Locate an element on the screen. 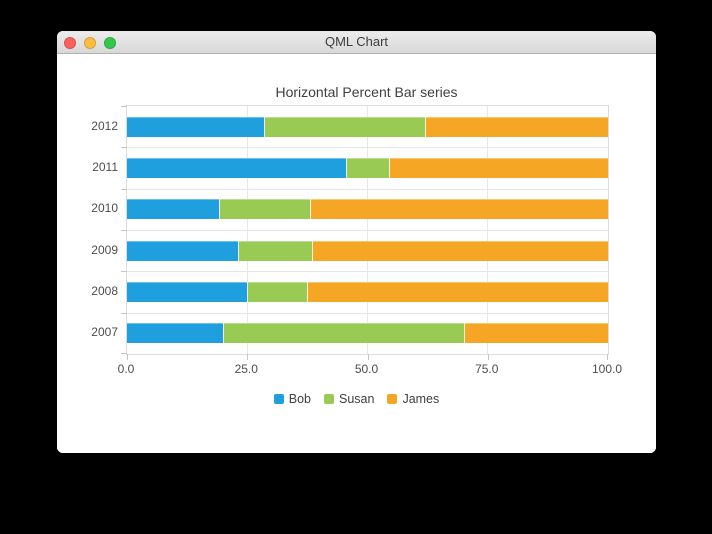  y-axis-label-2012: 2012 is located at coordinates (104, 125).